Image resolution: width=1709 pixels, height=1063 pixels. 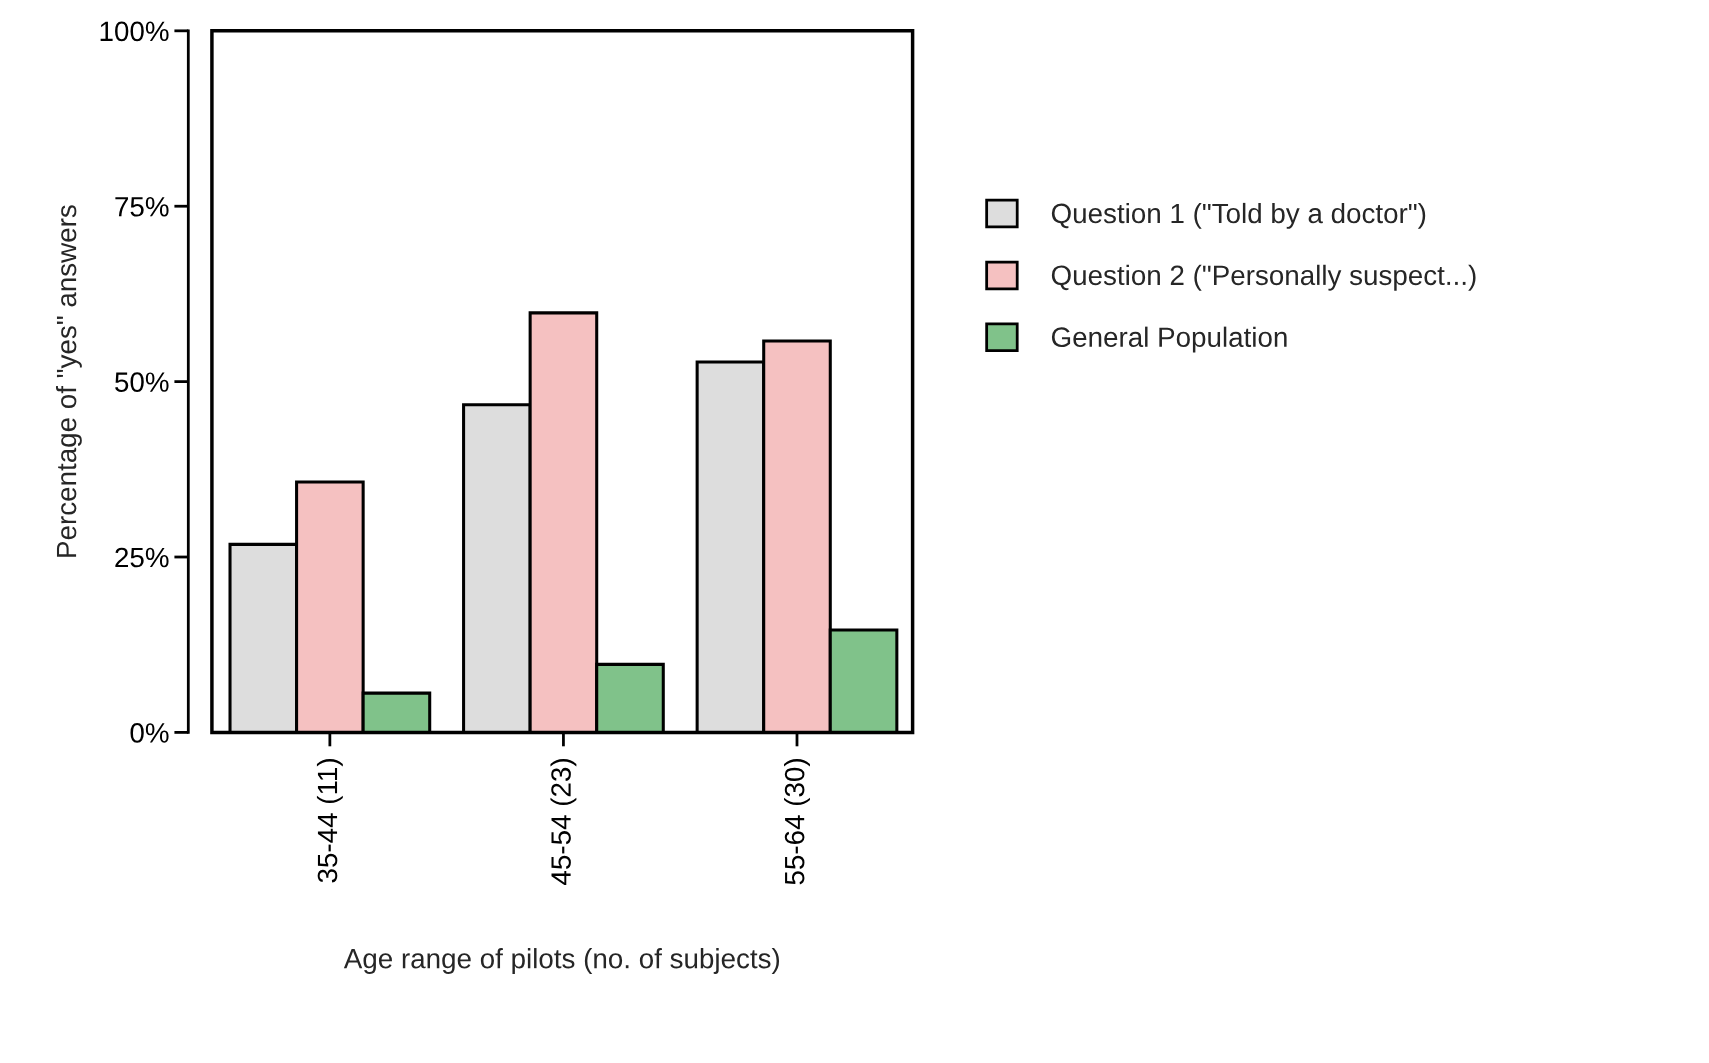 What do you see at coordinates (142, 382) in the screenshot?
I see `y-tick-label: 50%` at bounding box center [142, 382].